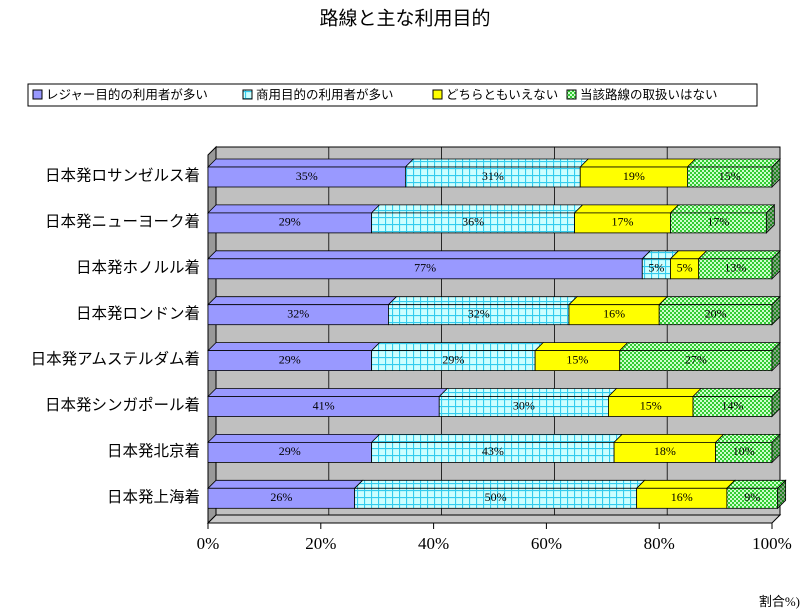  I want to click on y-tick-label: 日本発上海着, so click(153, 497).